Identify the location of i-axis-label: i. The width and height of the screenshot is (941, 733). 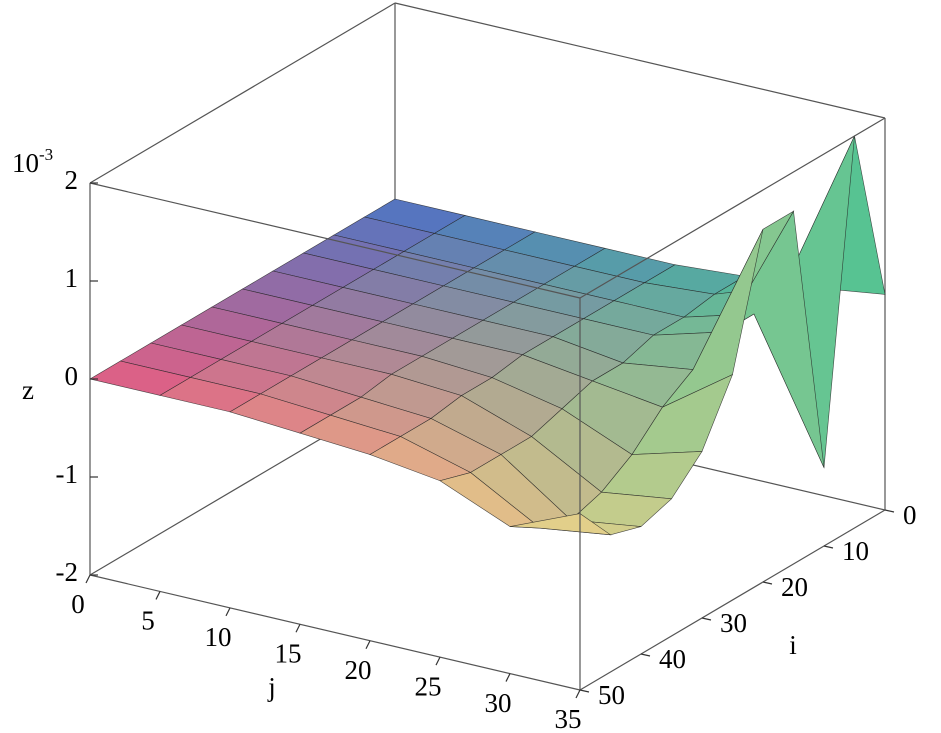
(793, 645).